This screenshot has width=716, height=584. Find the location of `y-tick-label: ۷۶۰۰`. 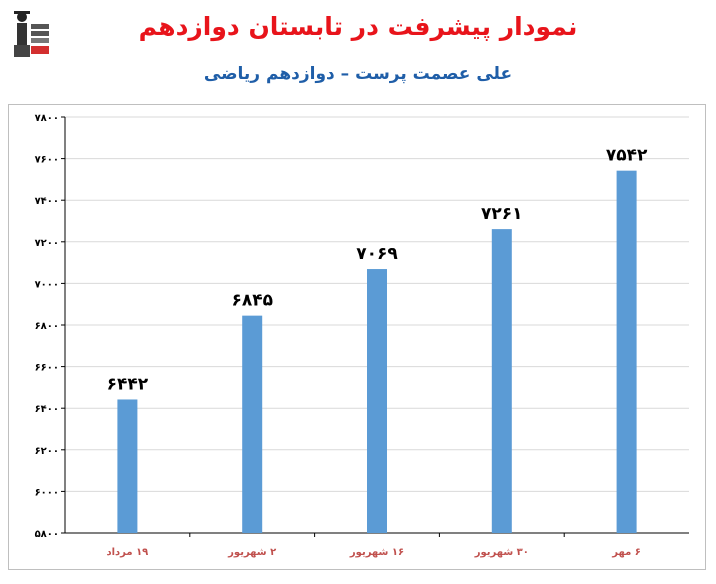

y-tick-label: ۷۶۰۰ is located at coordinates (47, 160).